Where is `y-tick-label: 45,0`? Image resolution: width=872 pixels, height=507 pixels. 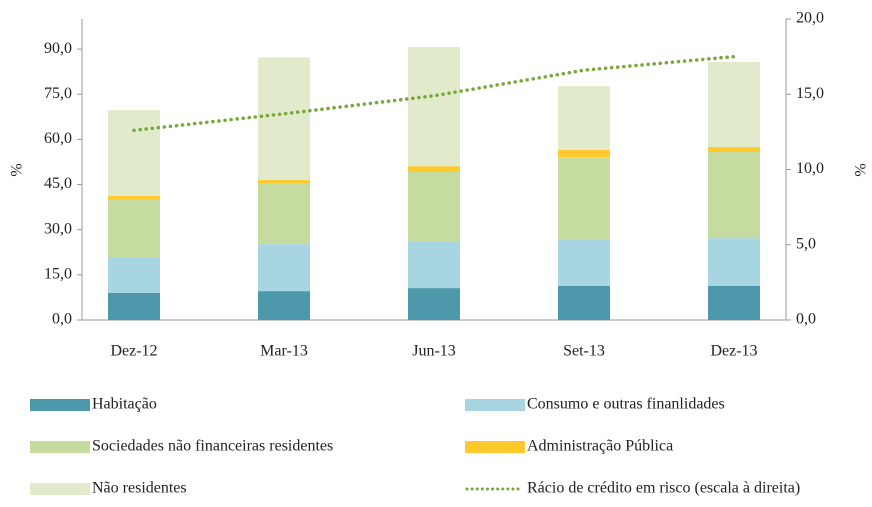 y-tick-label: 45,0 is located at coordinates (58, 183).